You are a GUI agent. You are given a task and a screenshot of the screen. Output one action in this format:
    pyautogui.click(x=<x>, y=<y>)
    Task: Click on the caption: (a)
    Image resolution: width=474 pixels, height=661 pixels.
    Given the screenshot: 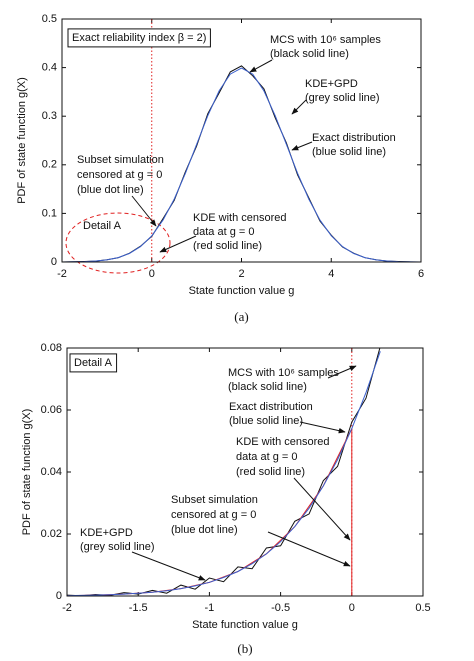 What is the action you would take?
    pyautogui.click(x=241, y=316)
    